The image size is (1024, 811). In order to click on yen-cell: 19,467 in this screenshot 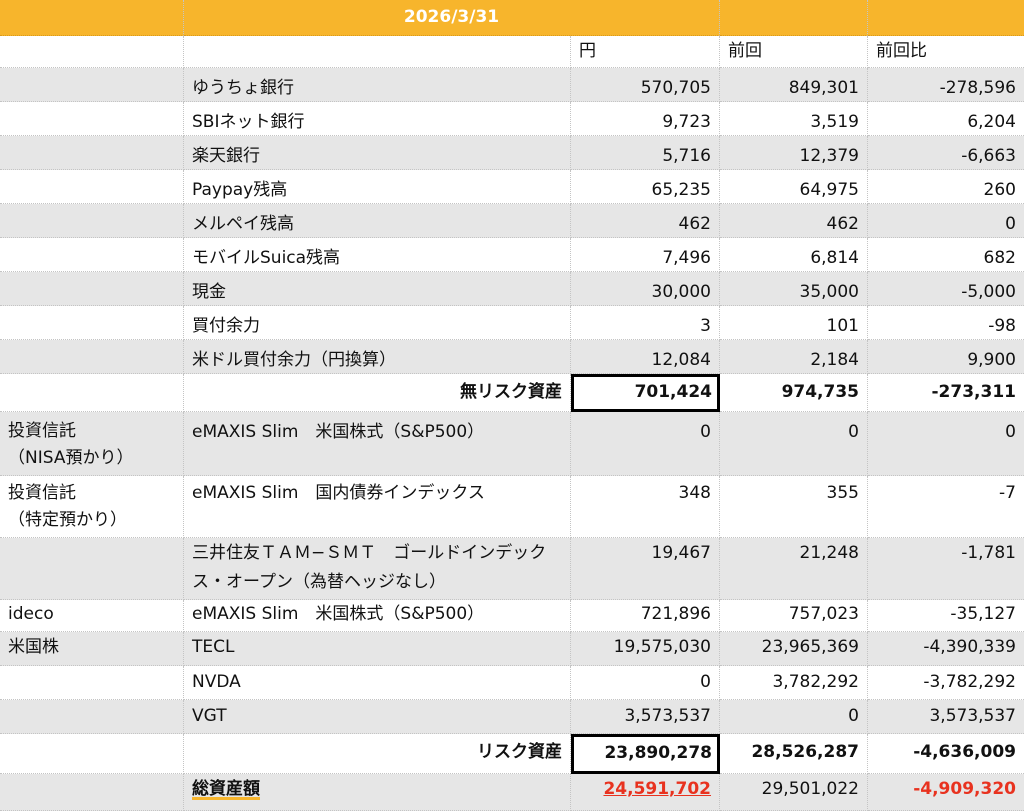, I will do `click(645, 569)`.